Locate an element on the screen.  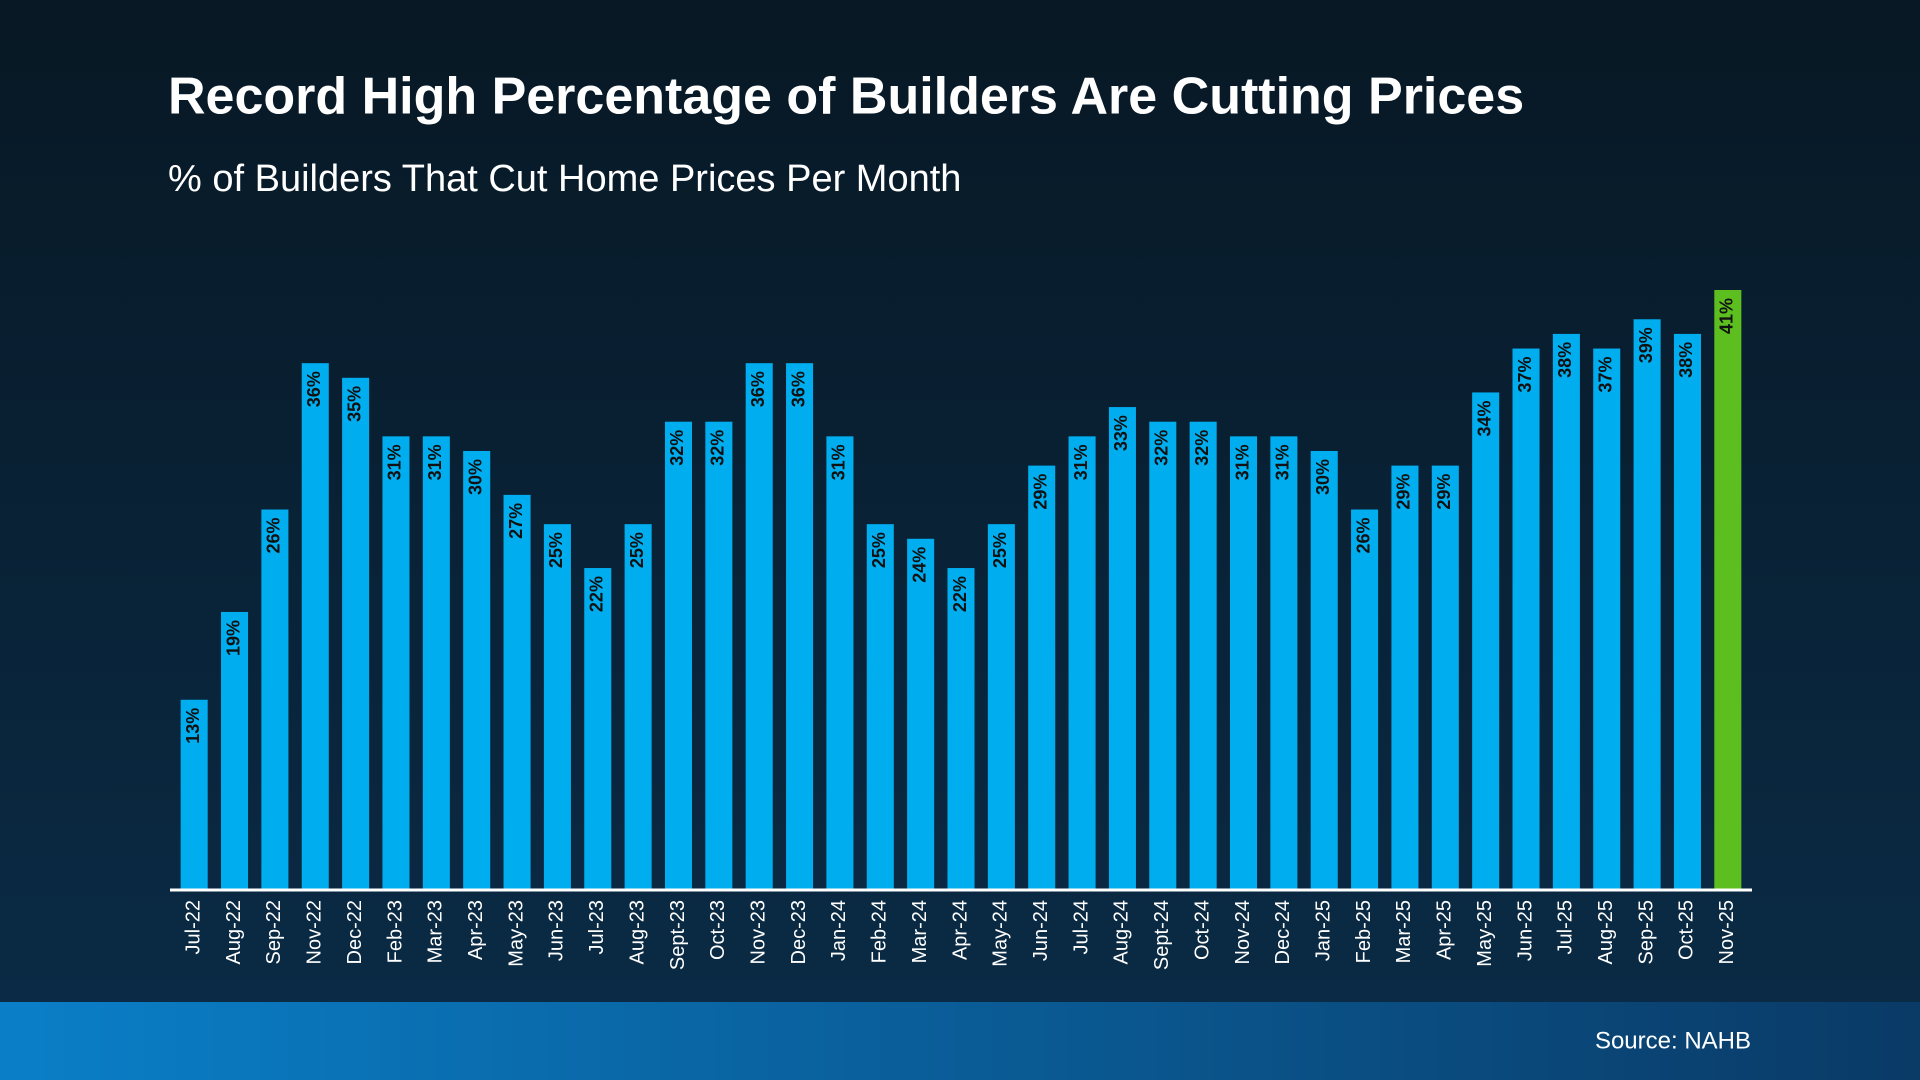
x-tick-label: Sept-23 is located at coordinates (678, 935).